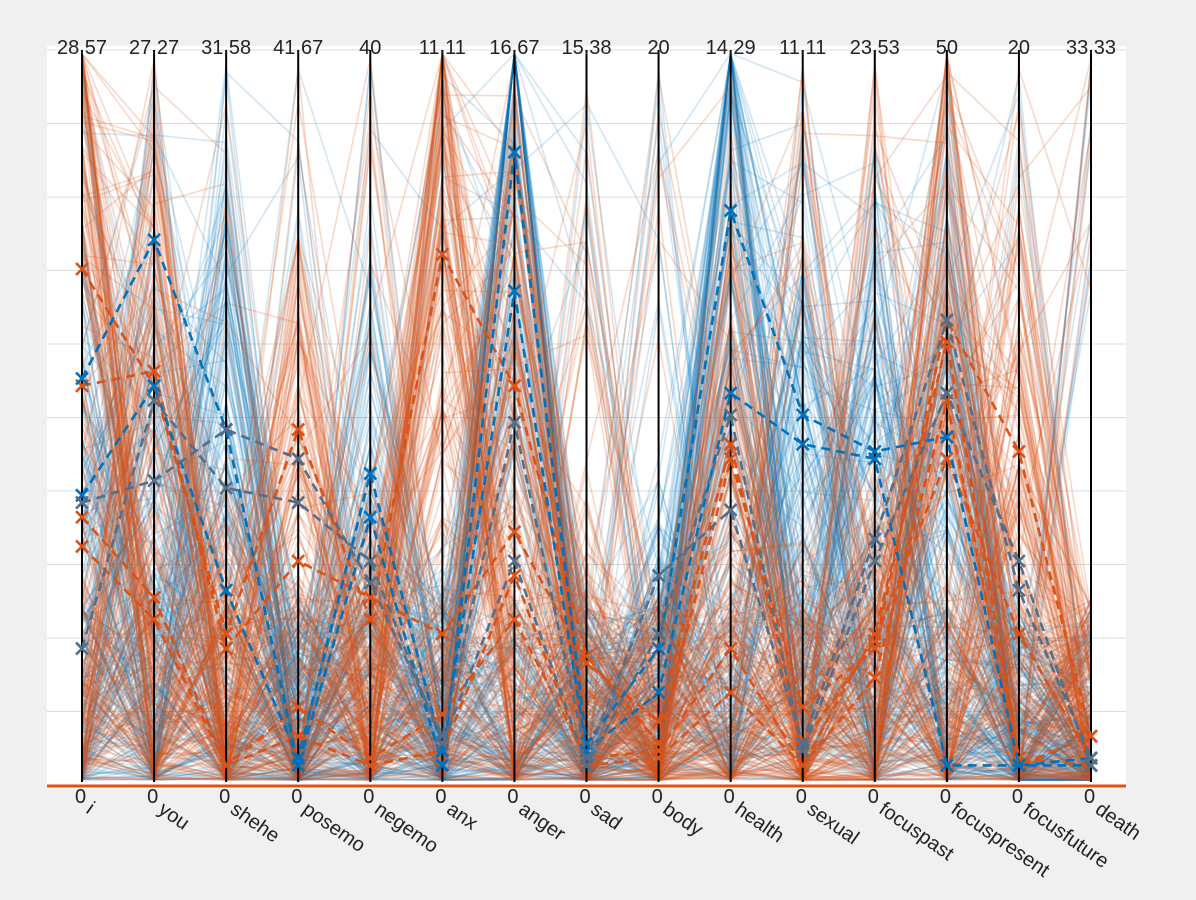  I want to click on axis-max-label-sad: 15.38, so click(586, 48).